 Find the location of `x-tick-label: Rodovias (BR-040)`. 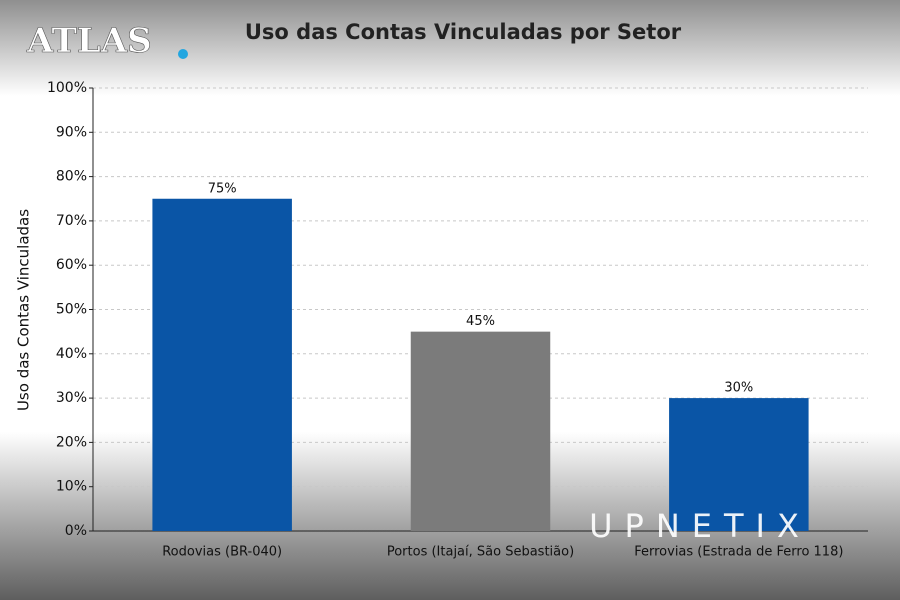

x-tick-label: Rodovias (BR-040) is located at coordinates (222, 552).